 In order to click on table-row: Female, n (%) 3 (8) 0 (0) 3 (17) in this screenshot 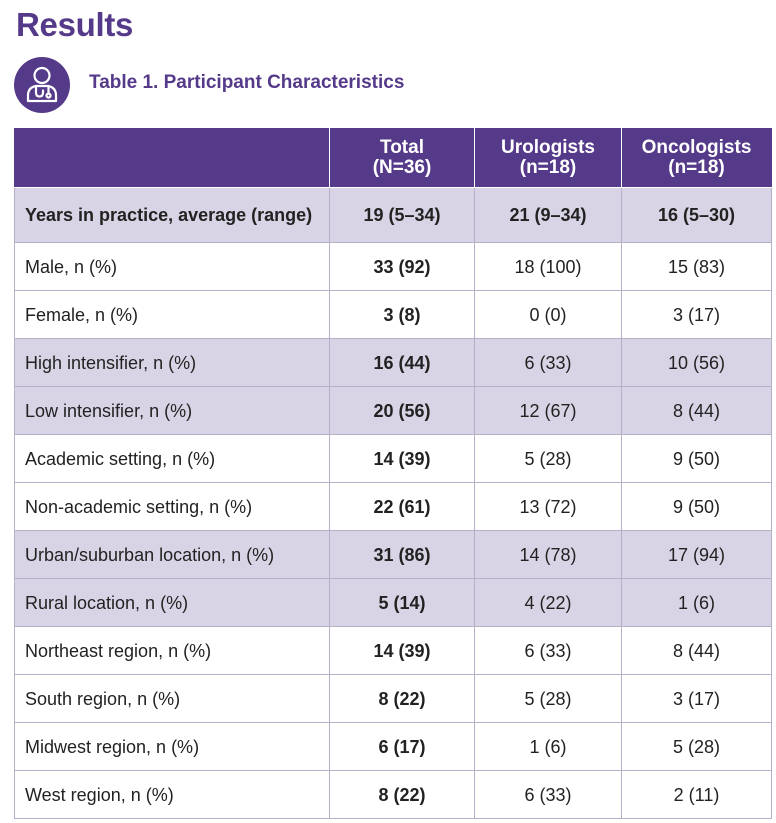, I will do `click(393, 314)`.